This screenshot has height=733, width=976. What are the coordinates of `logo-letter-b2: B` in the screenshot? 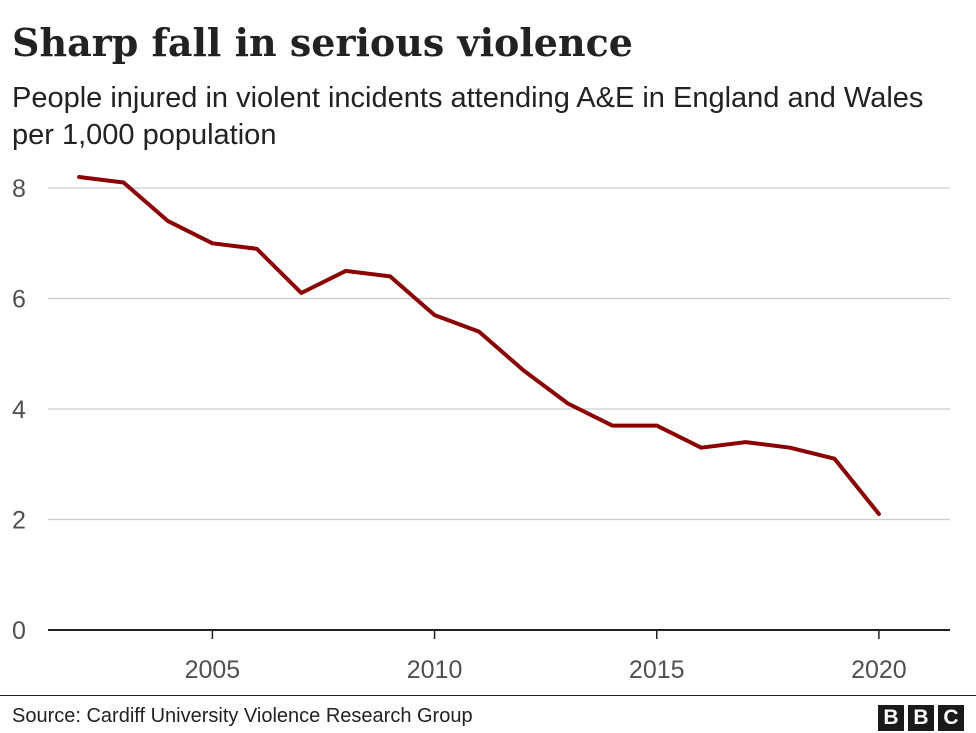 It's located at (921, 718).